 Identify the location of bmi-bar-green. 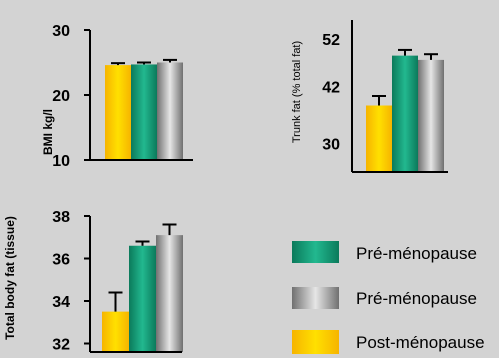
(144, 112).